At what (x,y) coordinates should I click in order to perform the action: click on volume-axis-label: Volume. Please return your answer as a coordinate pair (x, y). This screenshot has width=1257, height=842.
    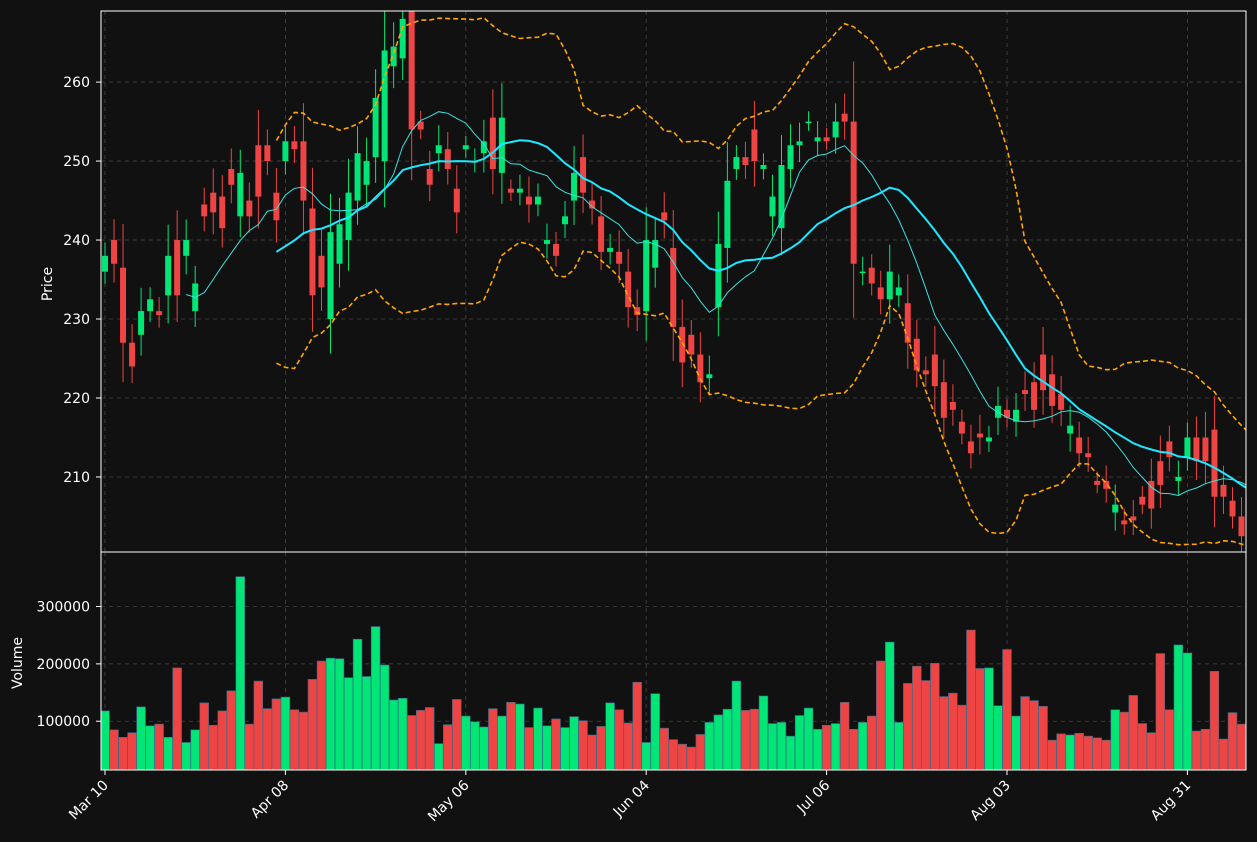
    Looking at the image, I should click on (18, 663).